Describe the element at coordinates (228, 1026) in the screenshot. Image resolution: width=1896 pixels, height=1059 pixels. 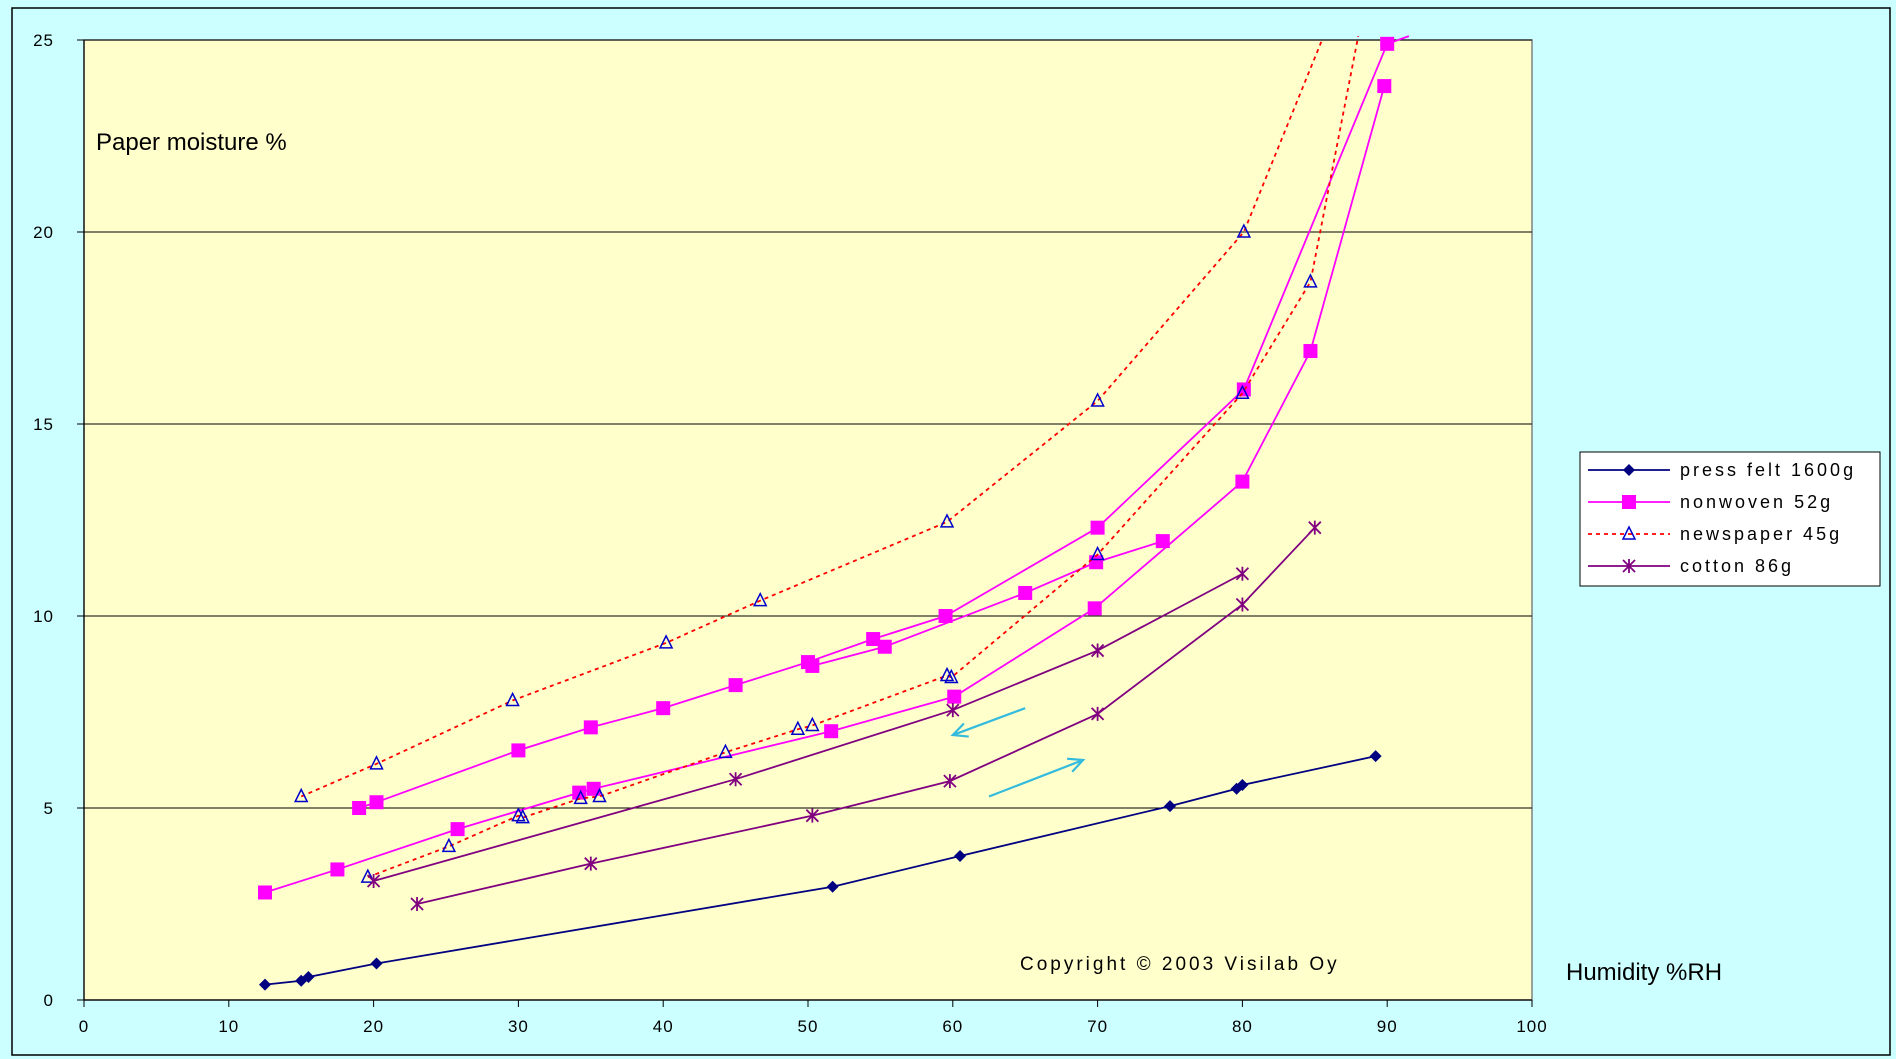
I see `x-tick-label-10: 10` at that location.